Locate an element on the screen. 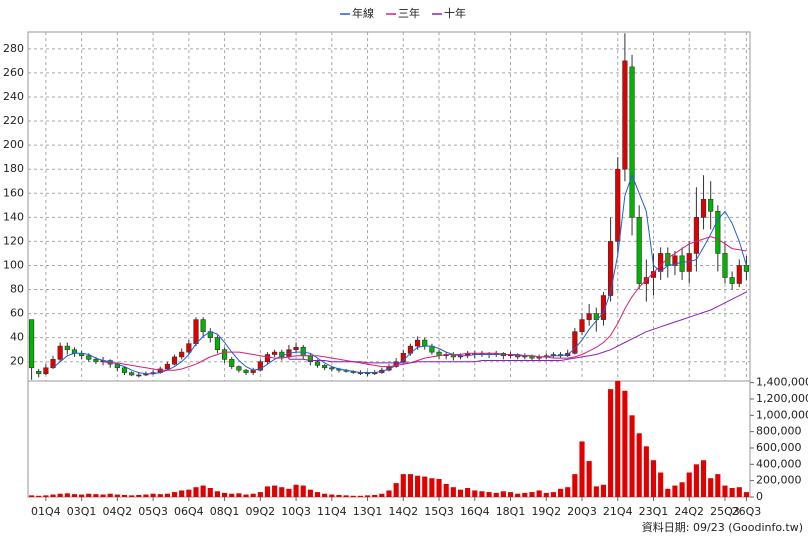  y-tick-label: 40 is located at coordinates (17, 337).